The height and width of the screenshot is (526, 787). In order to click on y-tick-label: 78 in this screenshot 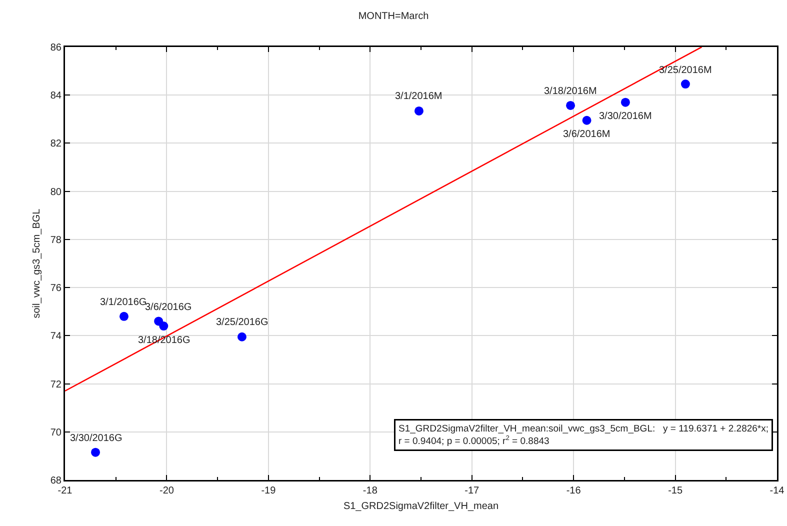, I will do `click(56, 240)`.